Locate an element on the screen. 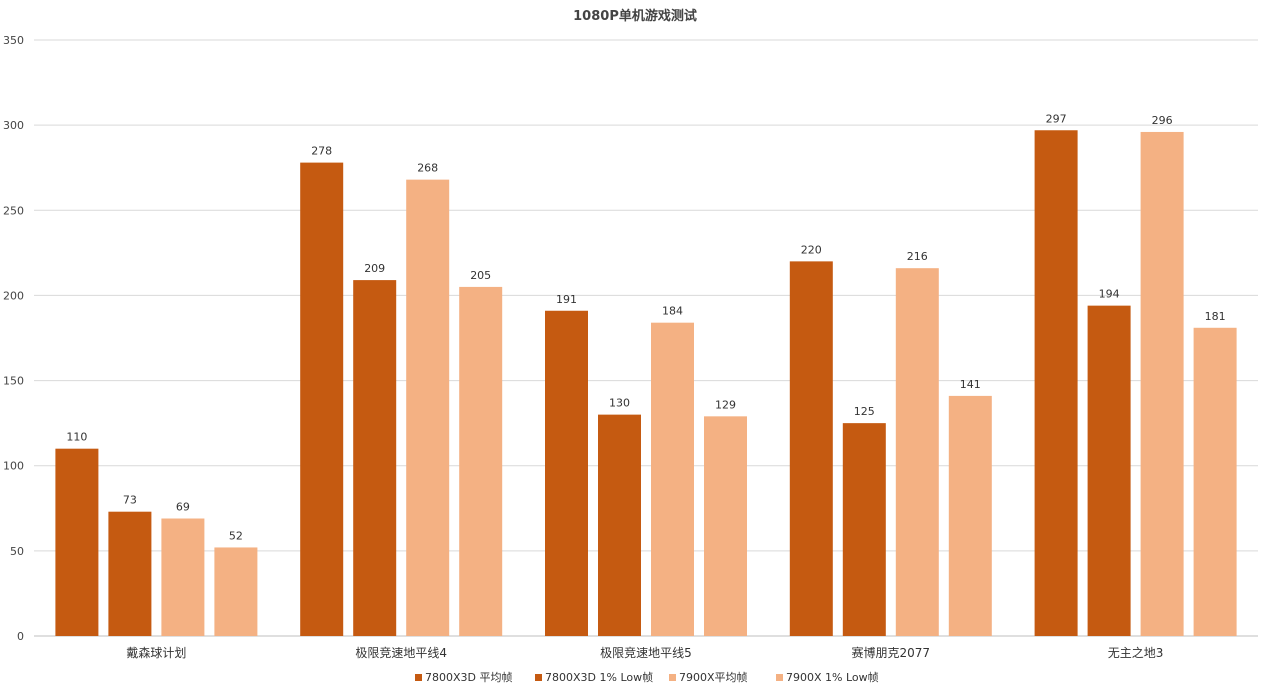 Image resolution: width=1270 pixels, height=695 pixels. x-category-label: 极限竞速地平线4 is located at coordinates (401, 653).